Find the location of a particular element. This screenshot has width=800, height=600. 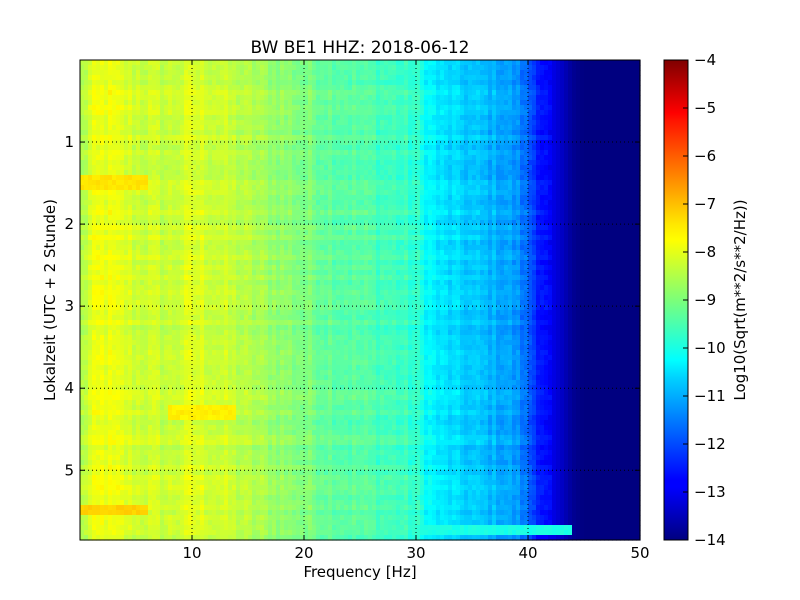

y-tick-label: 3 is located at coordinates (69, 306).